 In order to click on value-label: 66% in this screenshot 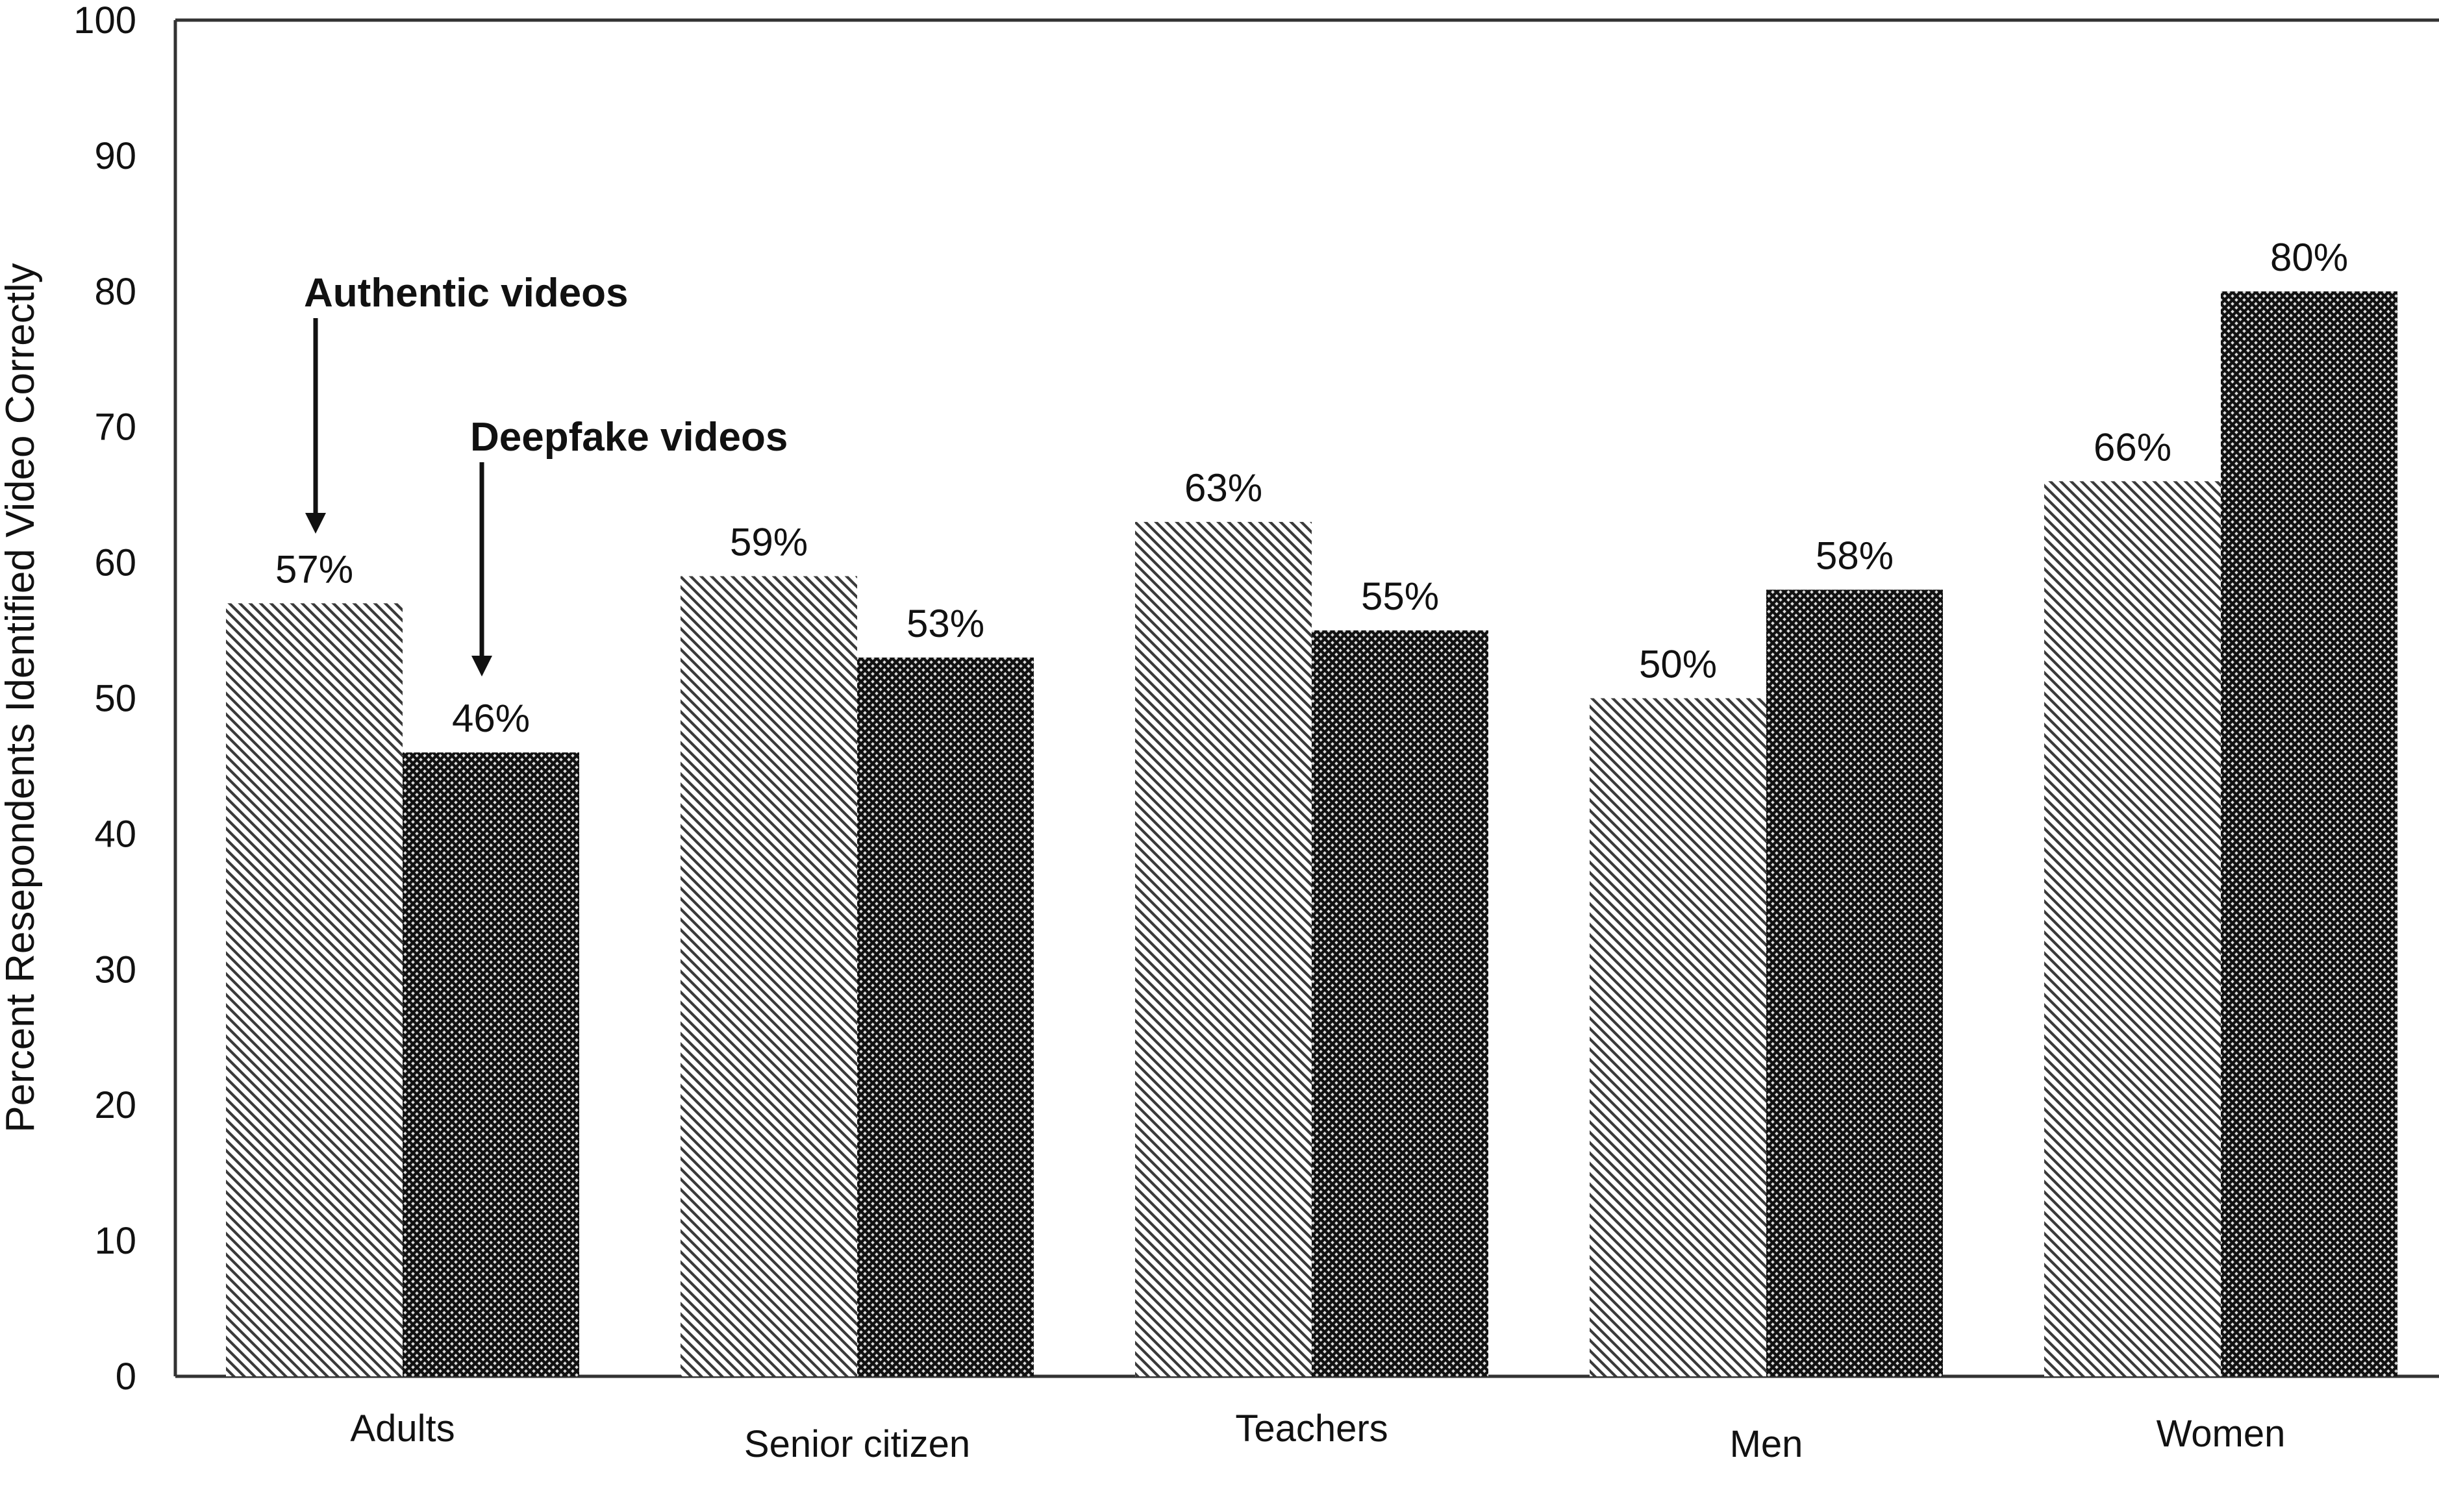, I will do `click(2132, 447)`.